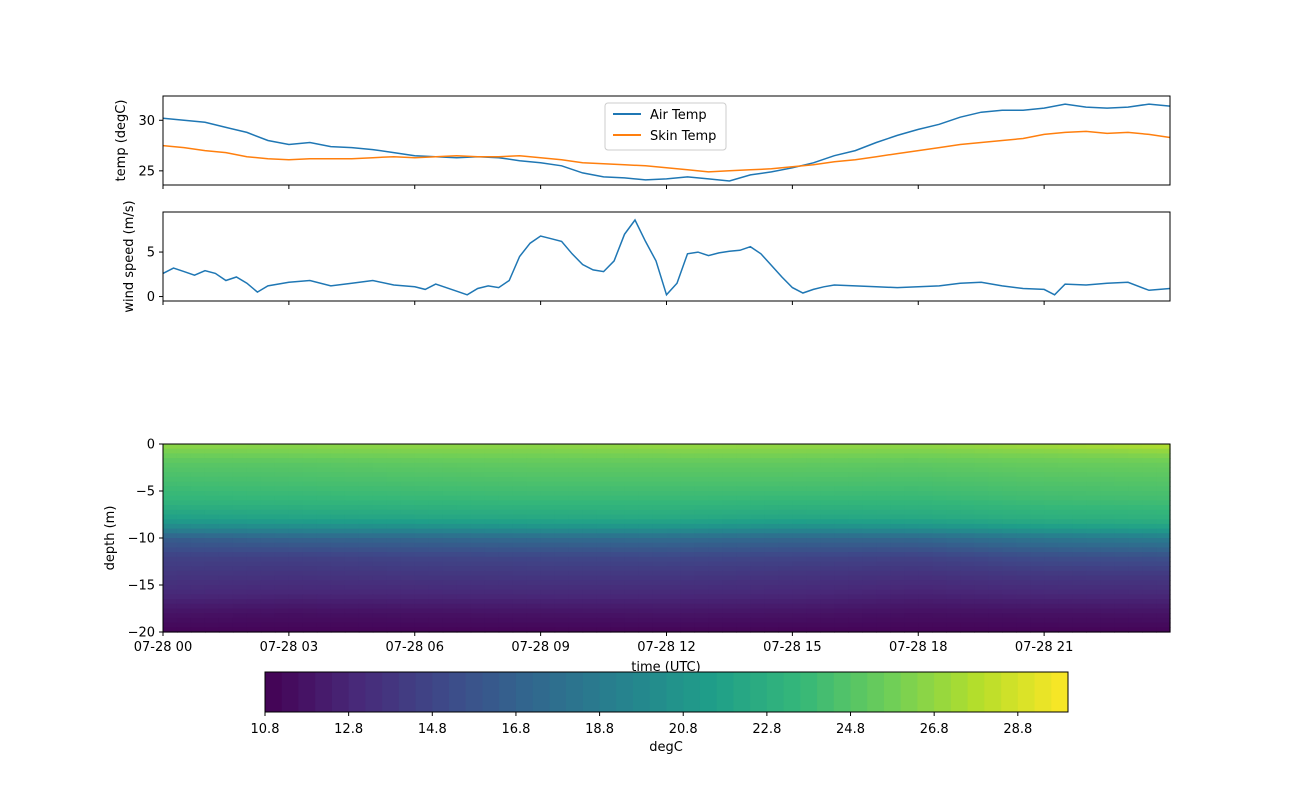 The image size is (1300, 800). I want to click on colorbar-tick-label: 12.8, so click(348, 729).